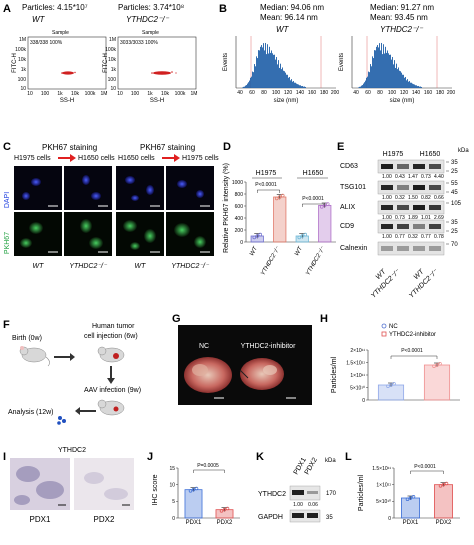 Image resolution: width=474 pixels, height=545 pixels. What do you see at coordinates (288, 93) in the screenshot?
I see `x-tick: 120` at bounding box center [288, 93].